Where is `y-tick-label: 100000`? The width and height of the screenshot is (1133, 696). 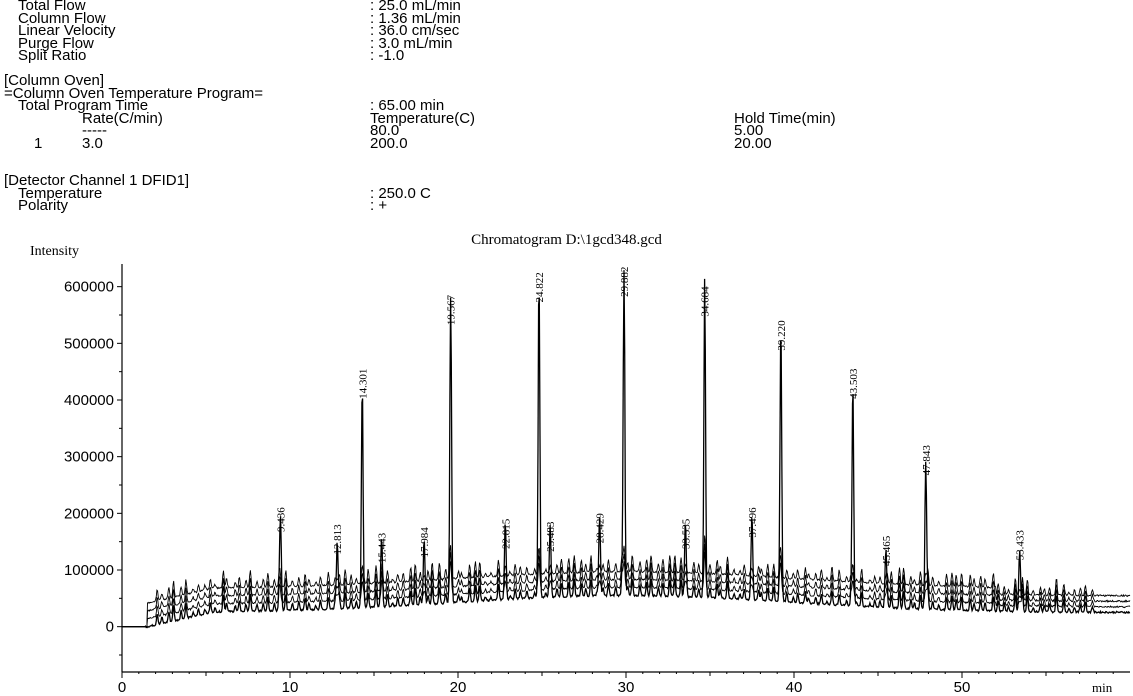
y-tick-label: 100000 is located at coordinates (89, 570).